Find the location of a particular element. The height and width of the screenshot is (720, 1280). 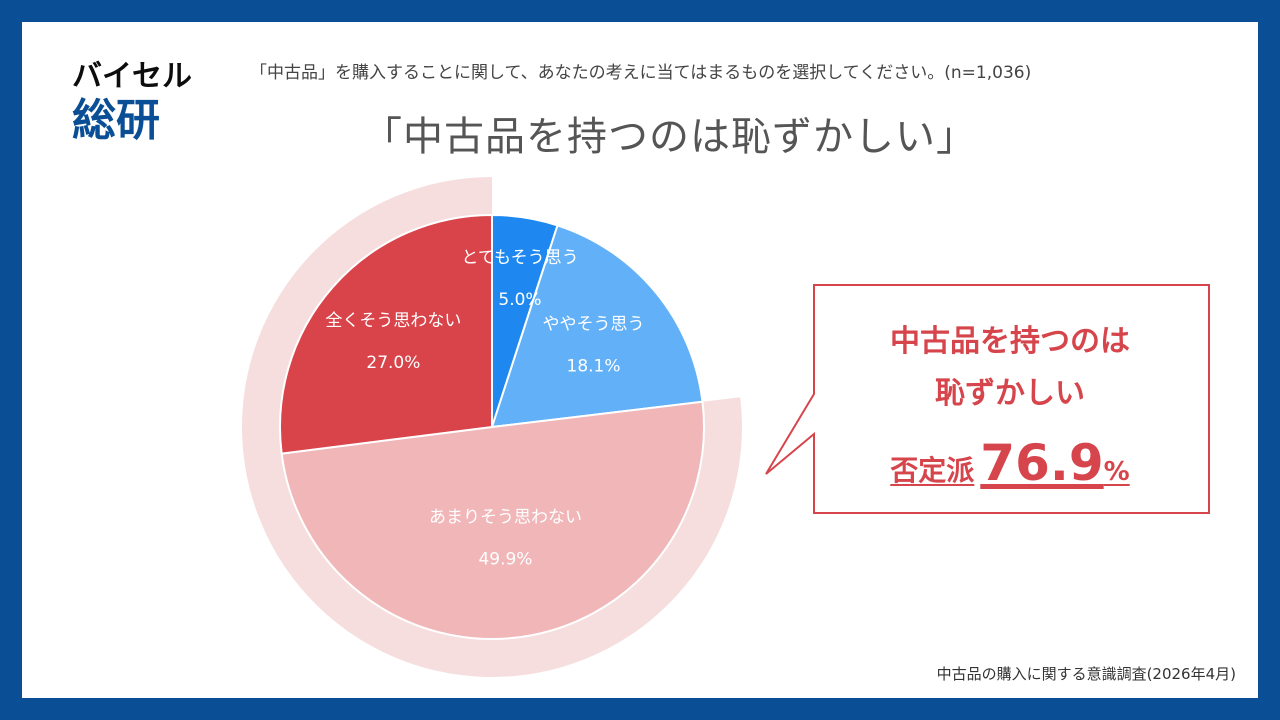

chart-title: 「中古品を持つのは恥ずかしい」 is located at coordinates (669, 137).